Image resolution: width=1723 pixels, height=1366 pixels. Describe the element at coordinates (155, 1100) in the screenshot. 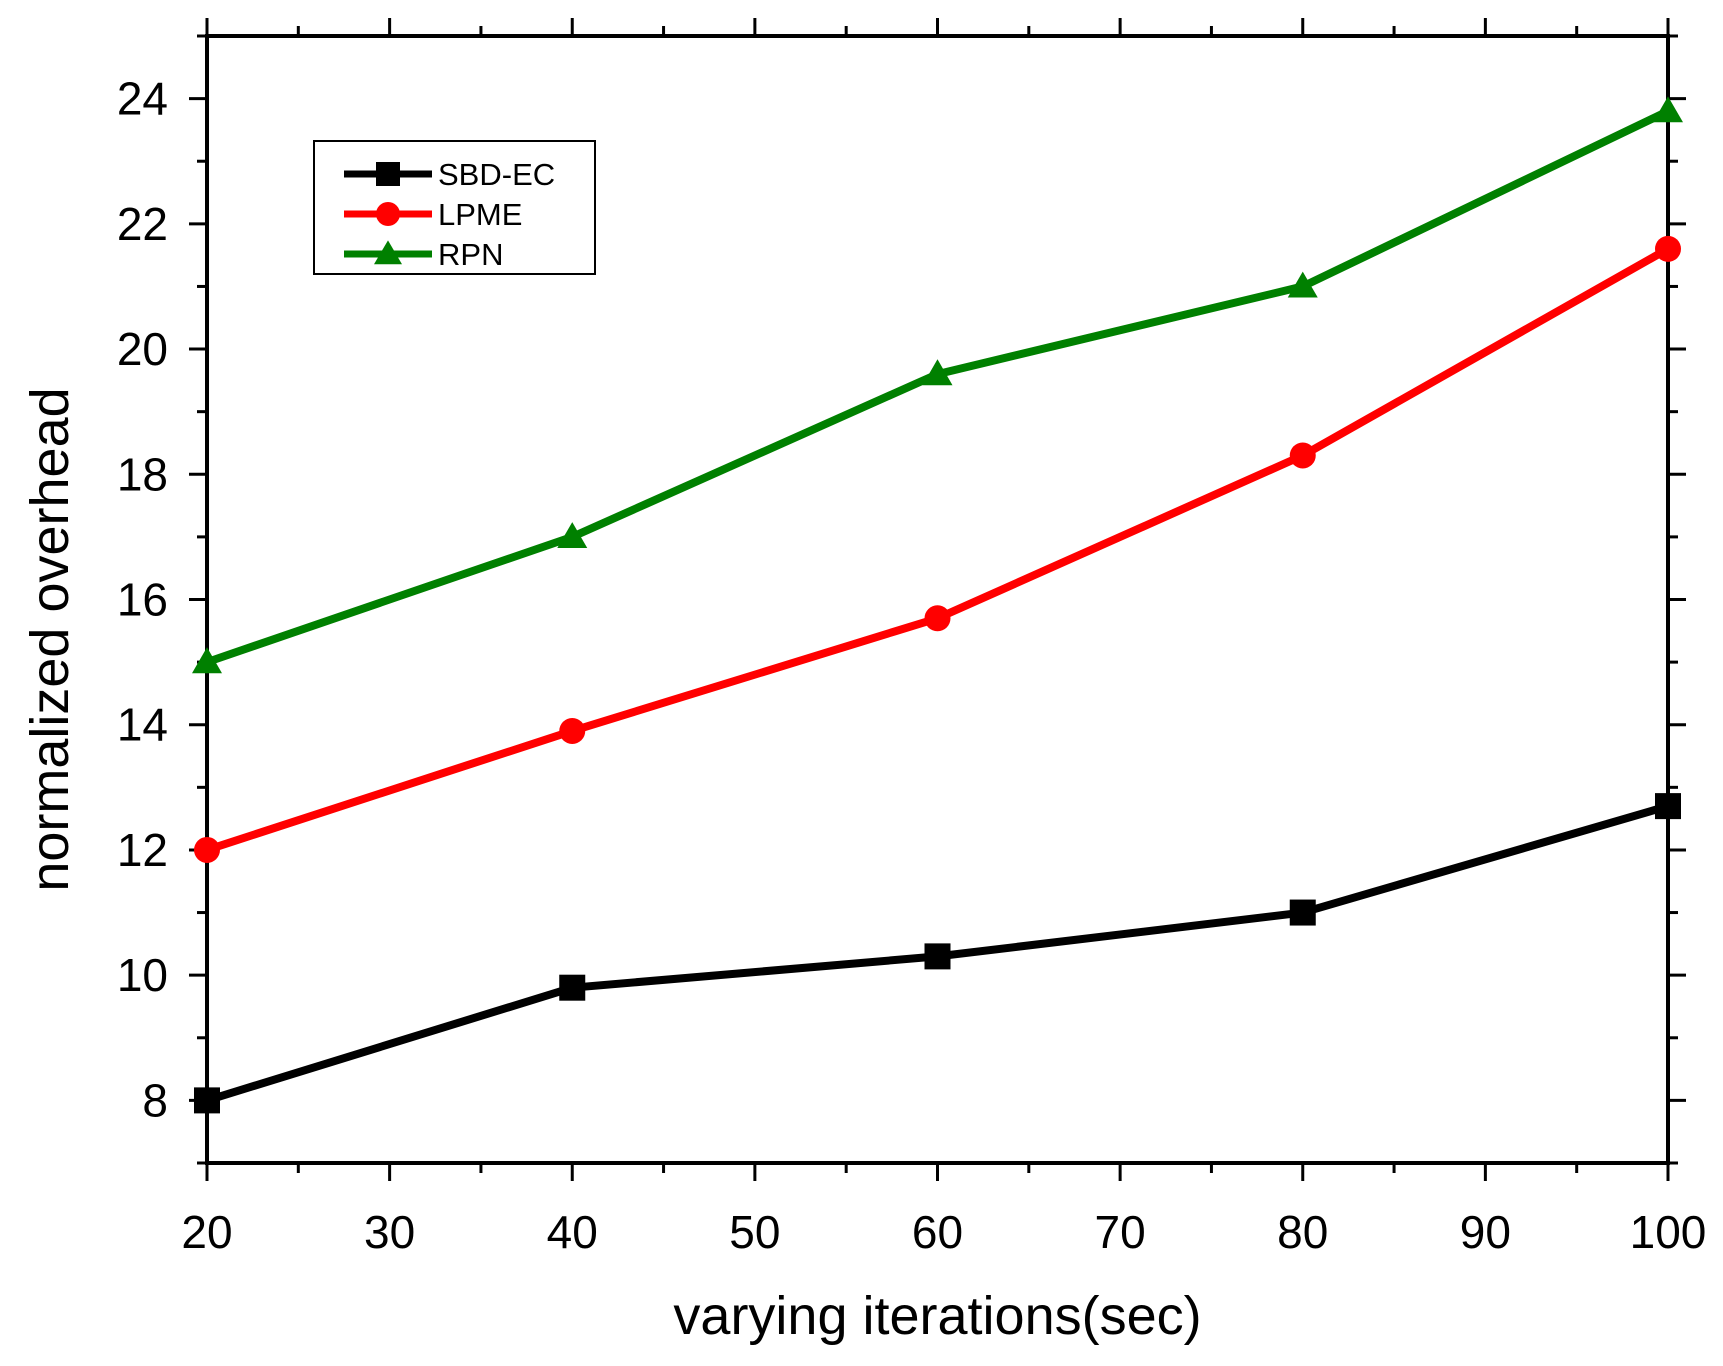

I see `y-tick-label: 8` at that location.